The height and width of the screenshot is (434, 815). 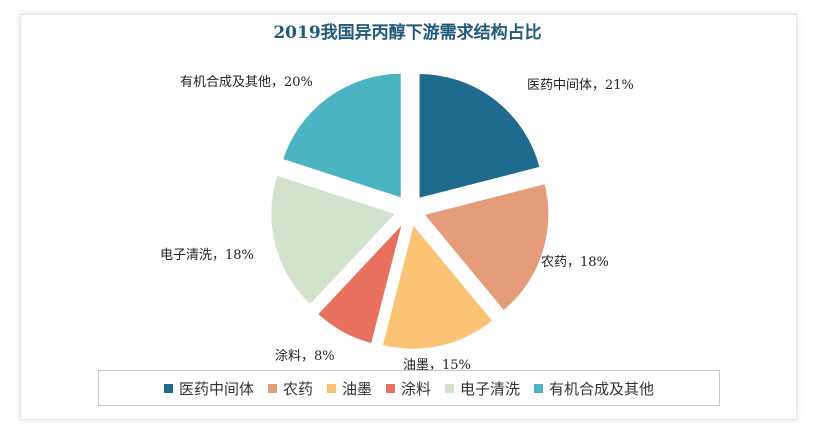 What do you see at coordinates (297, 388) in the screenshot?
I see `legend-label-1: 农药` at bounding box center [297, 388].